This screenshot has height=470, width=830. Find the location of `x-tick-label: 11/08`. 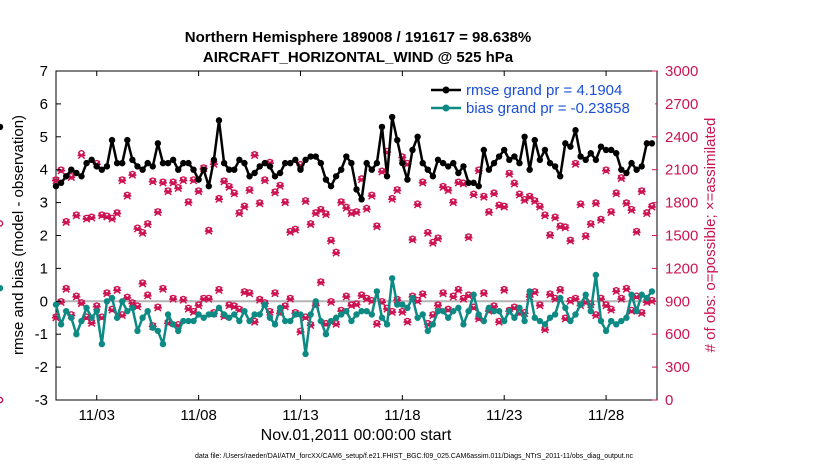

x-tick-label: 11/08 is located at coordinates (198, 415).